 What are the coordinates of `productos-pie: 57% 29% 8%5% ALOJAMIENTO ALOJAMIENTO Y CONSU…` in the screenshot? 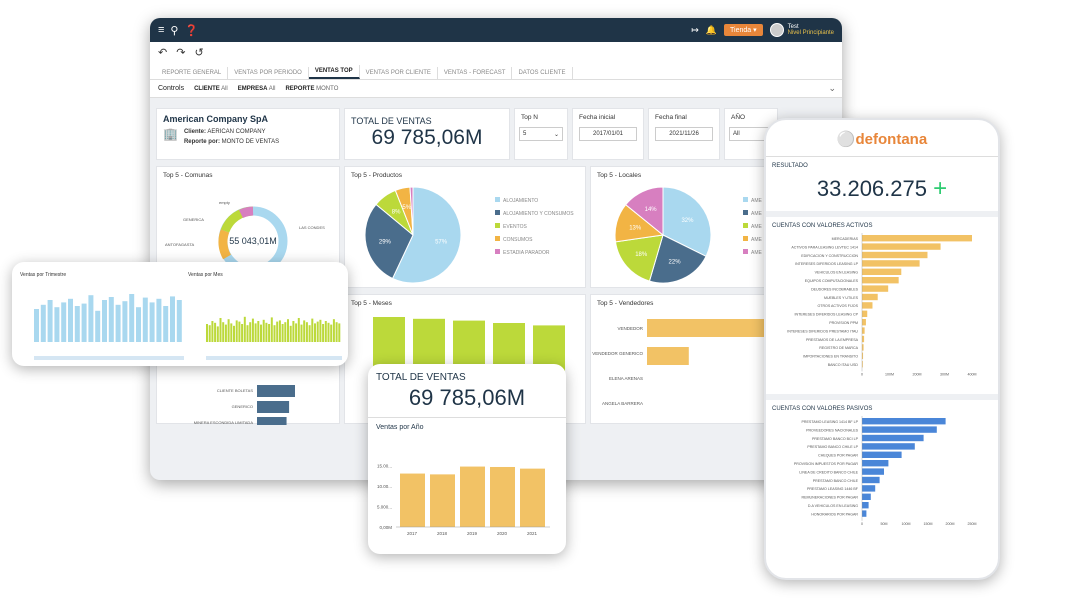 It's located at (469, 235).